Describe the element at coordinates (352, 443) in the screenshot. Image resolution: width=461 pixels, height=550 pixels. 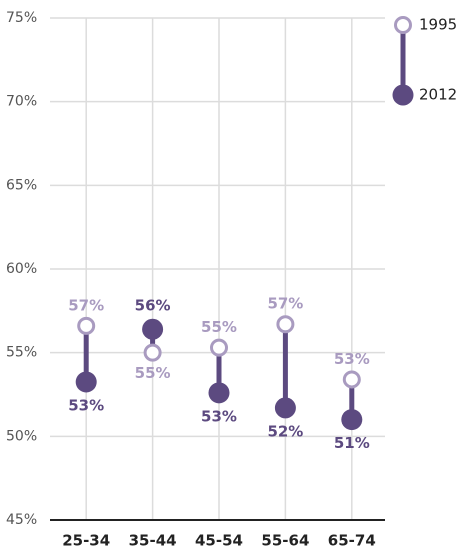
I see `value-label: 51%` at that location.